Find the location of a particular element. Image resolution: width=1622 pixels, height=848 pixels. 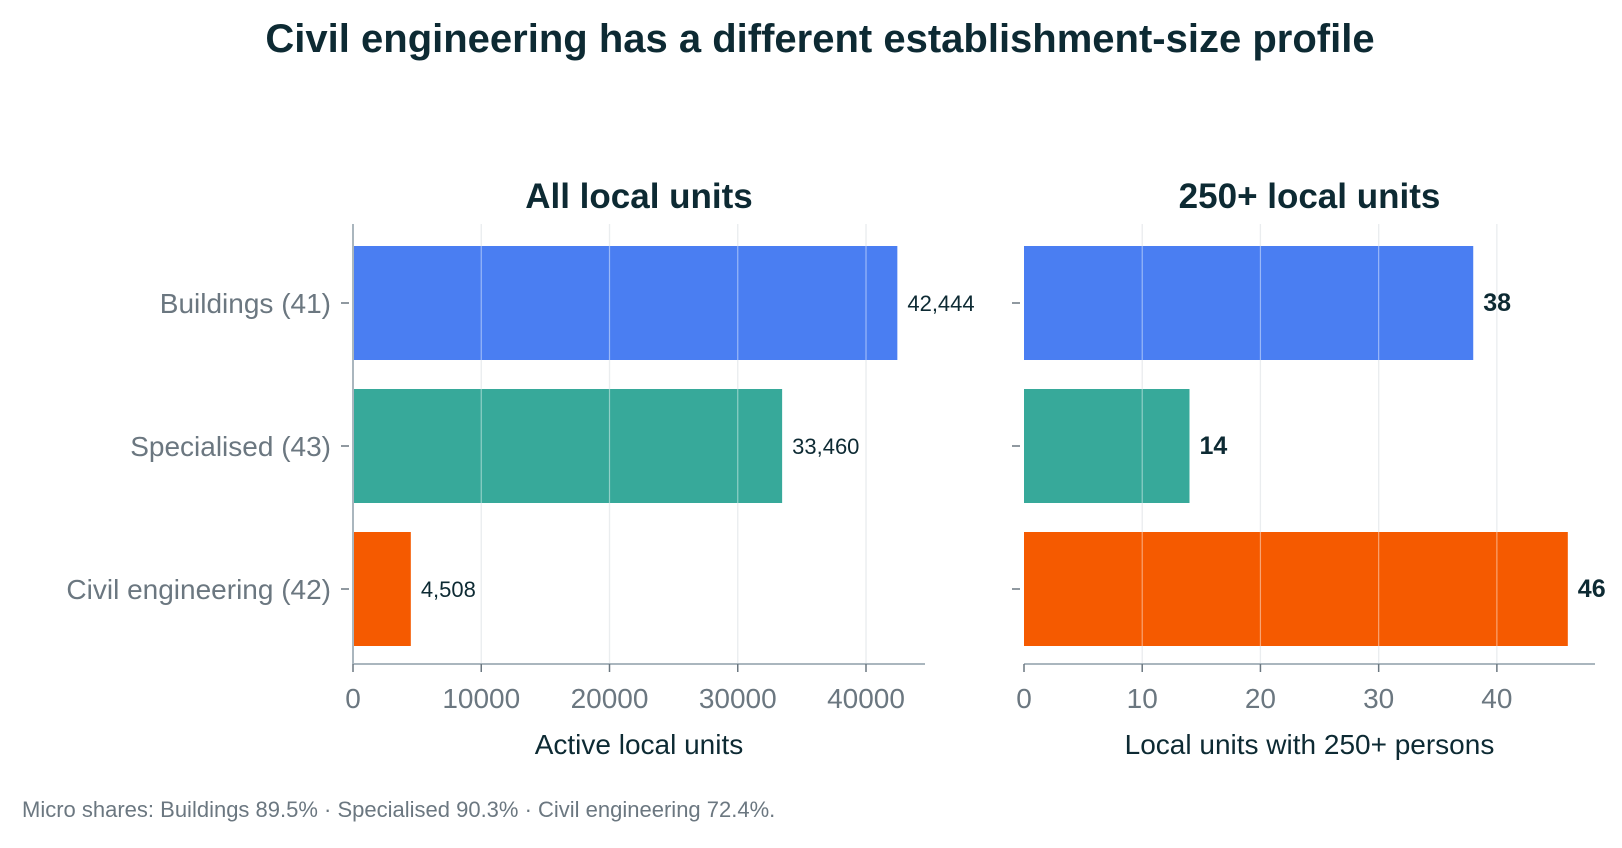

x-tick-label: 10 is located at coordinates (1142, 698).